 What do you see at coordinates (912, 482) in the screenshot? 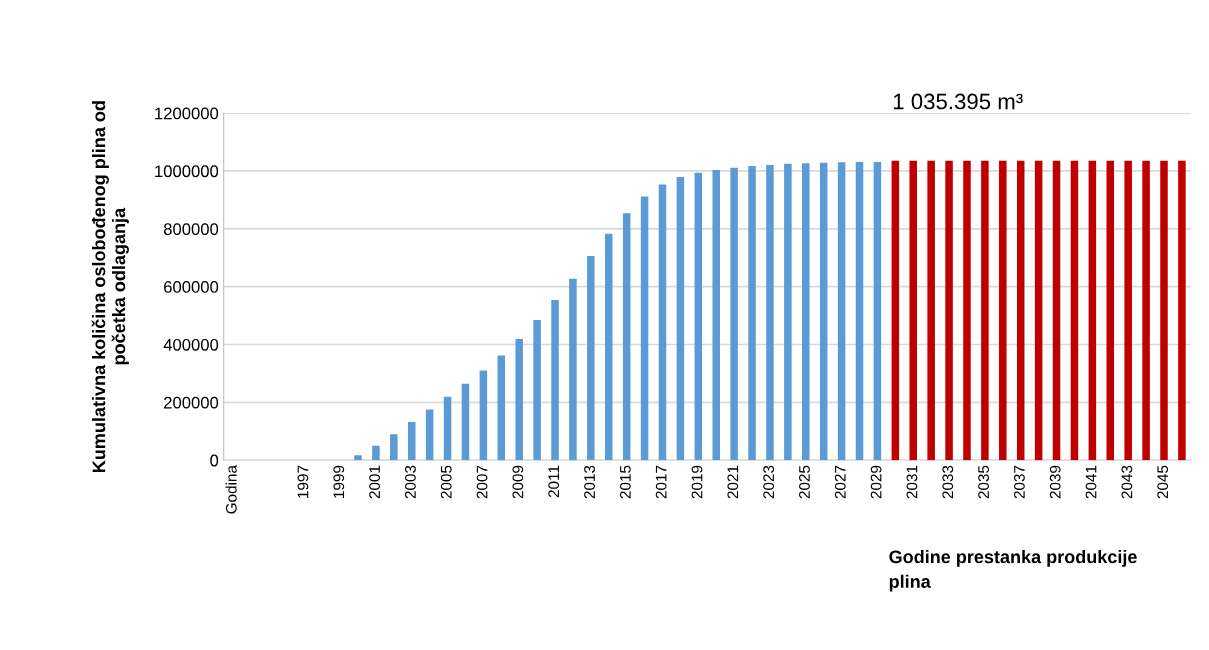
I see `x-tick-label: 2031` at bounding box center [912, 482].